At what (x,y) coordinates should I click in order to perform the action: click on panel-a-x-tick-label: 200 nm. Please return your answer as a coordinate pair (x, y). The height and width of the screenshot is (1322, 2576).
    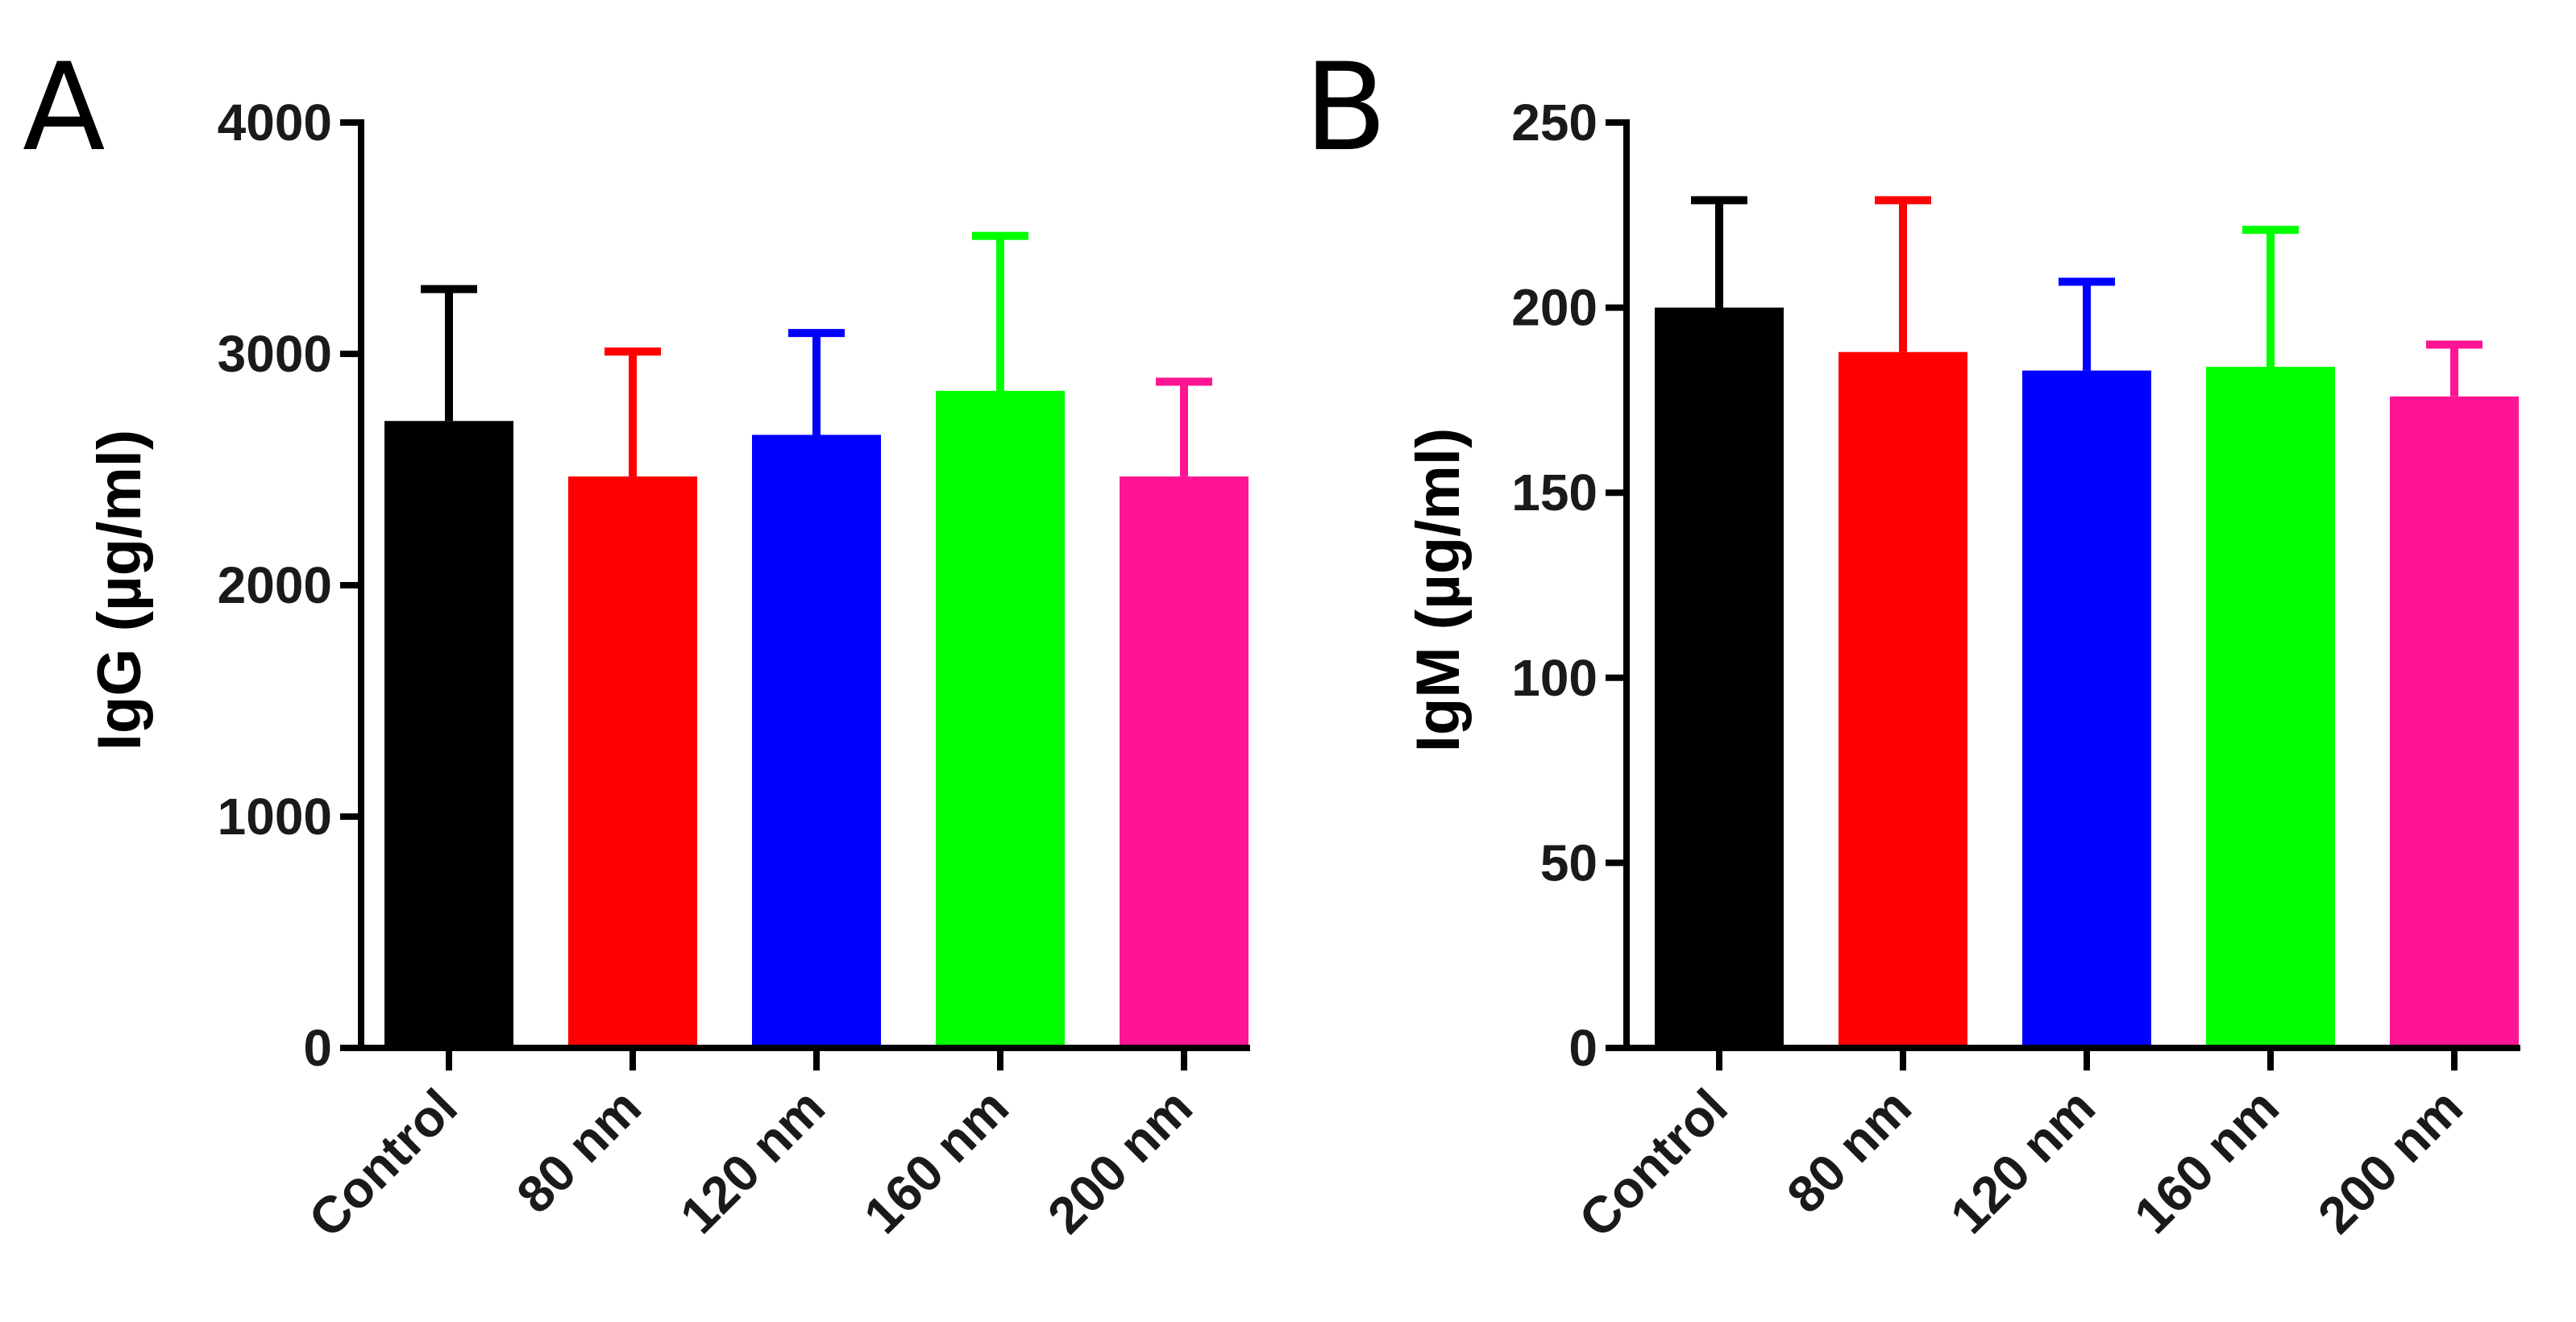
    Looking at the image, I should click on (1120, 1161).